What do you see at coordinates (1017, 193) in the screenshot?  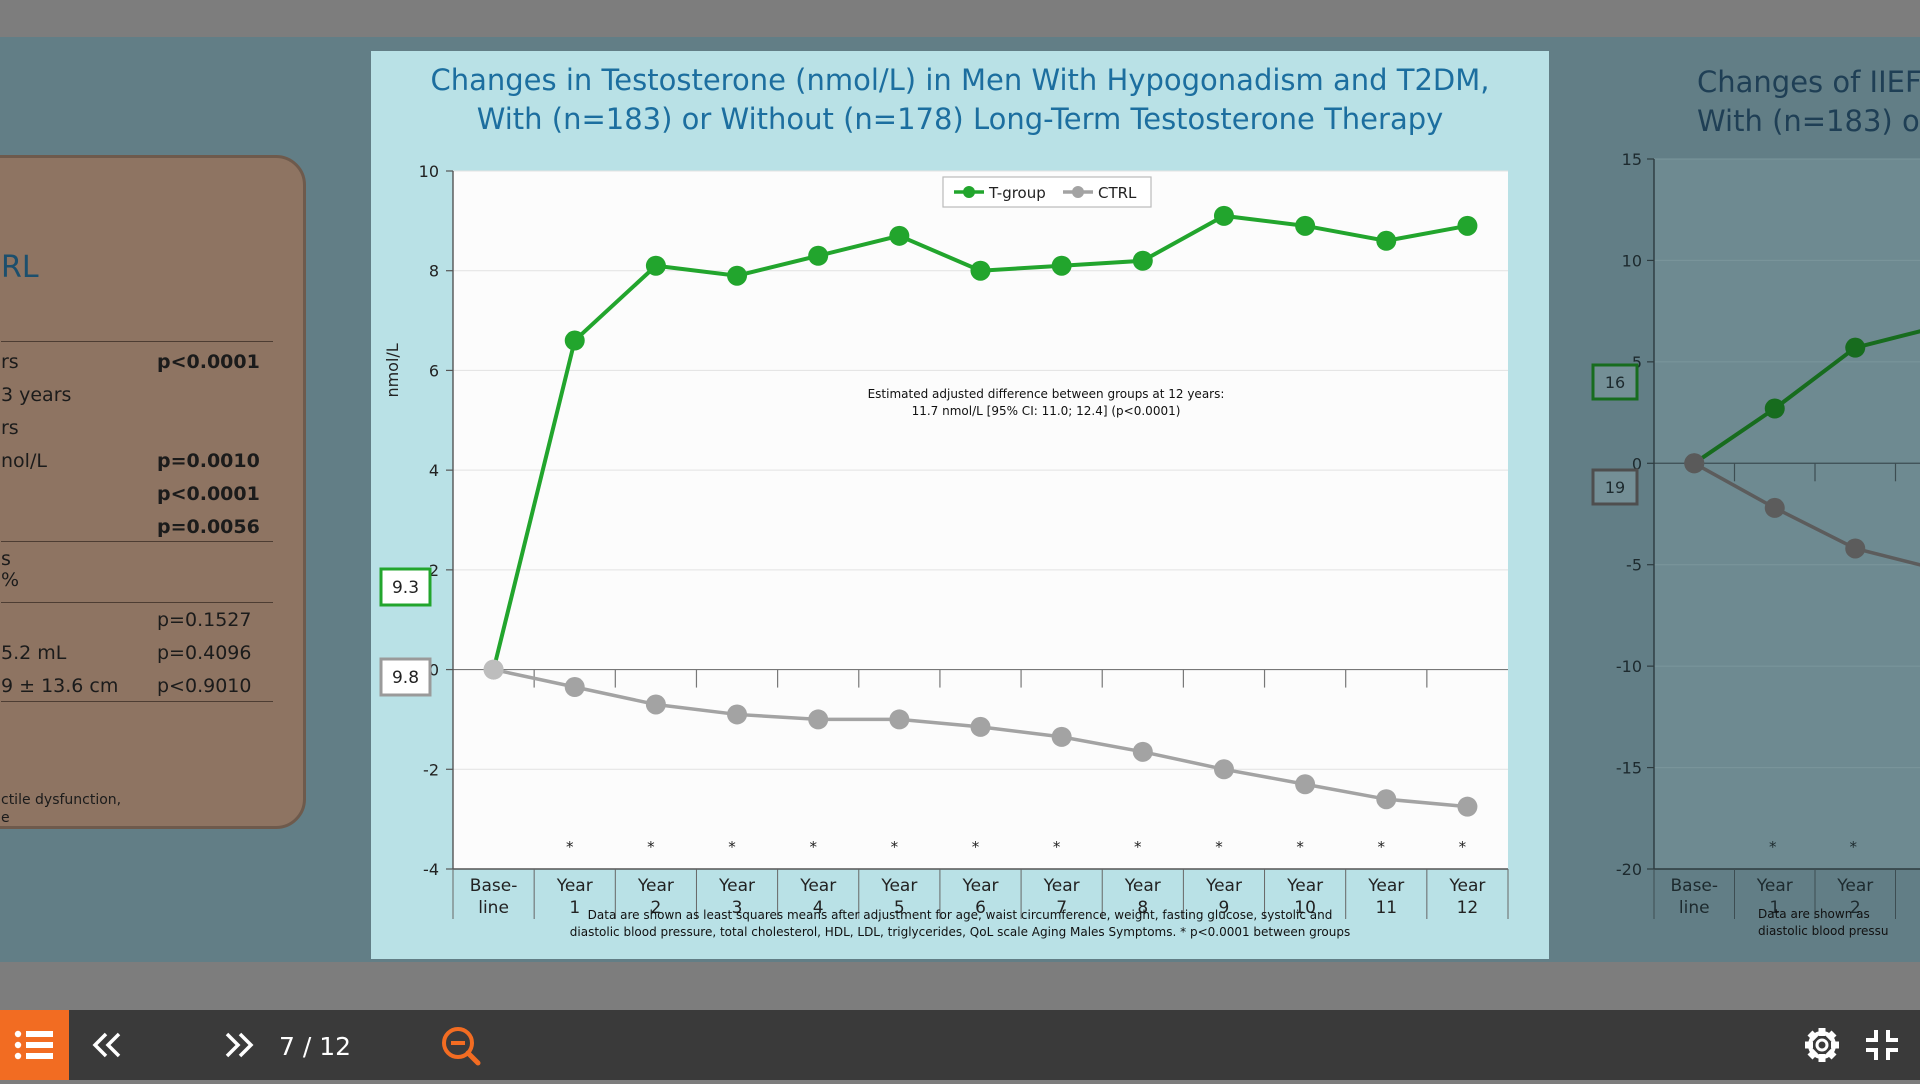 I see `legend-label: T-group` at bounding box center [1017, 193].